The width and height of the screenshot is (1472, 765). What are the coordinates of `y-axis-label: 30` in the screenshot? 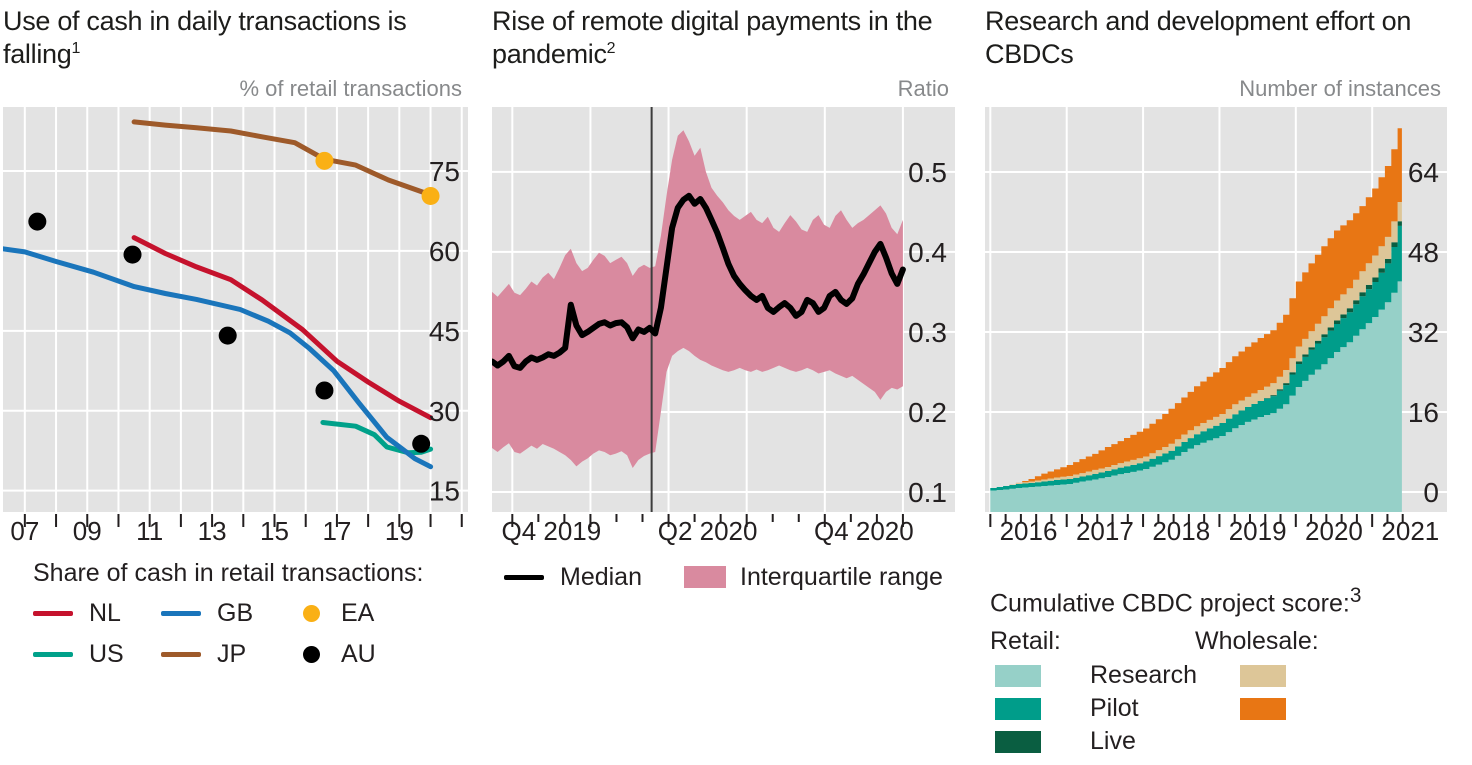 It's located at (444, 411).